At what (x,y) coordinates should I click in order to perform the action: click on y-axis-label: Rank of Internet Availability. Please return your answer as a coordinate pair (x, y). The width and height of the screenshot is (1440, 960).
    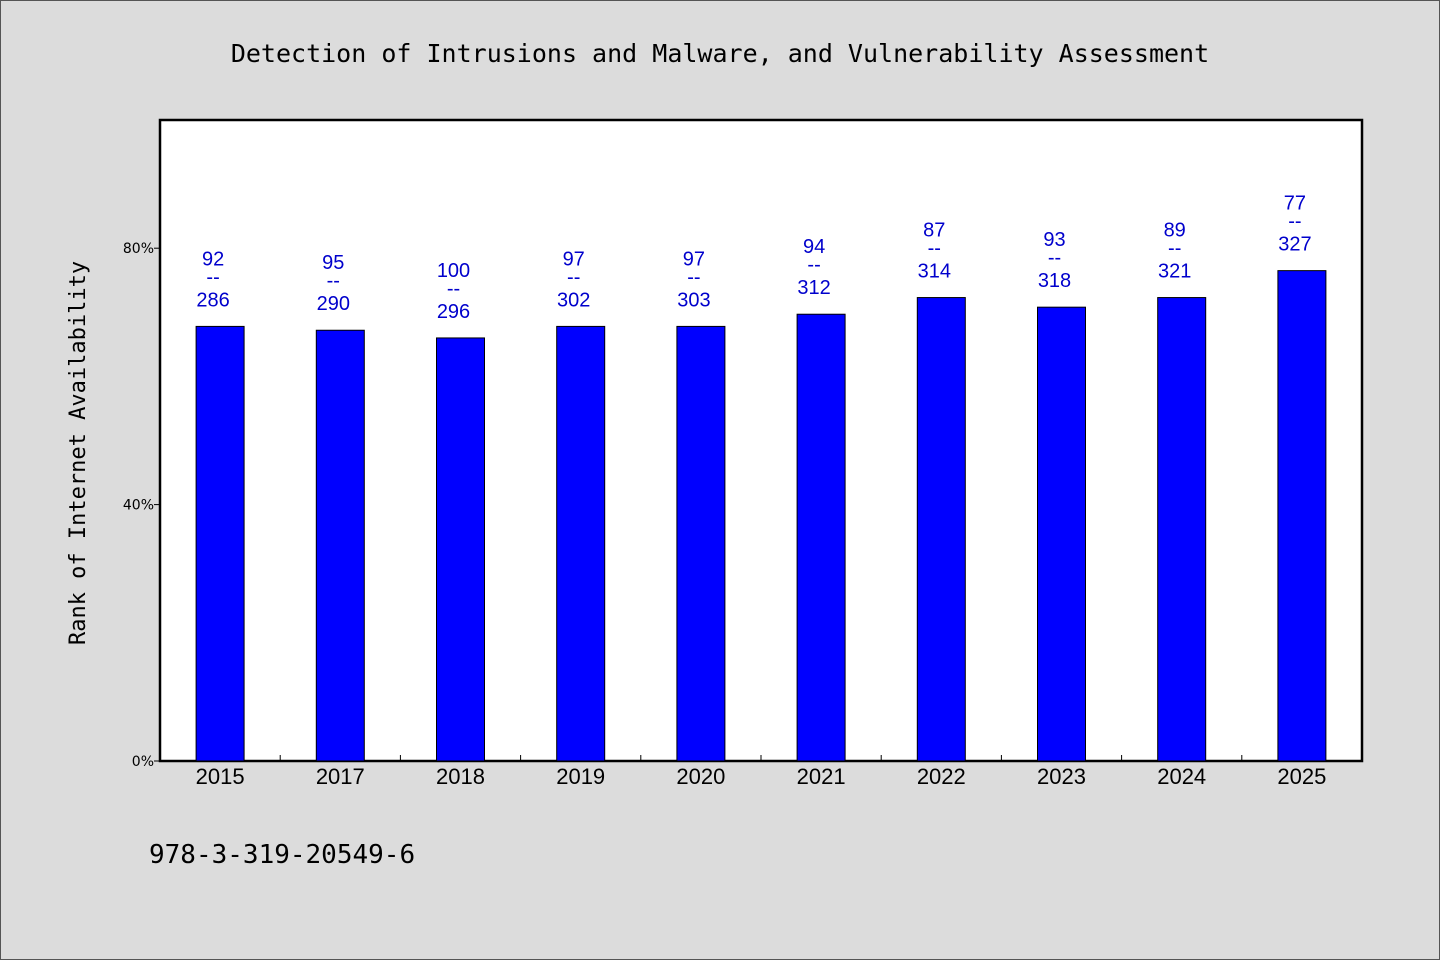
    Looking at the image, I should click on (78, 453).